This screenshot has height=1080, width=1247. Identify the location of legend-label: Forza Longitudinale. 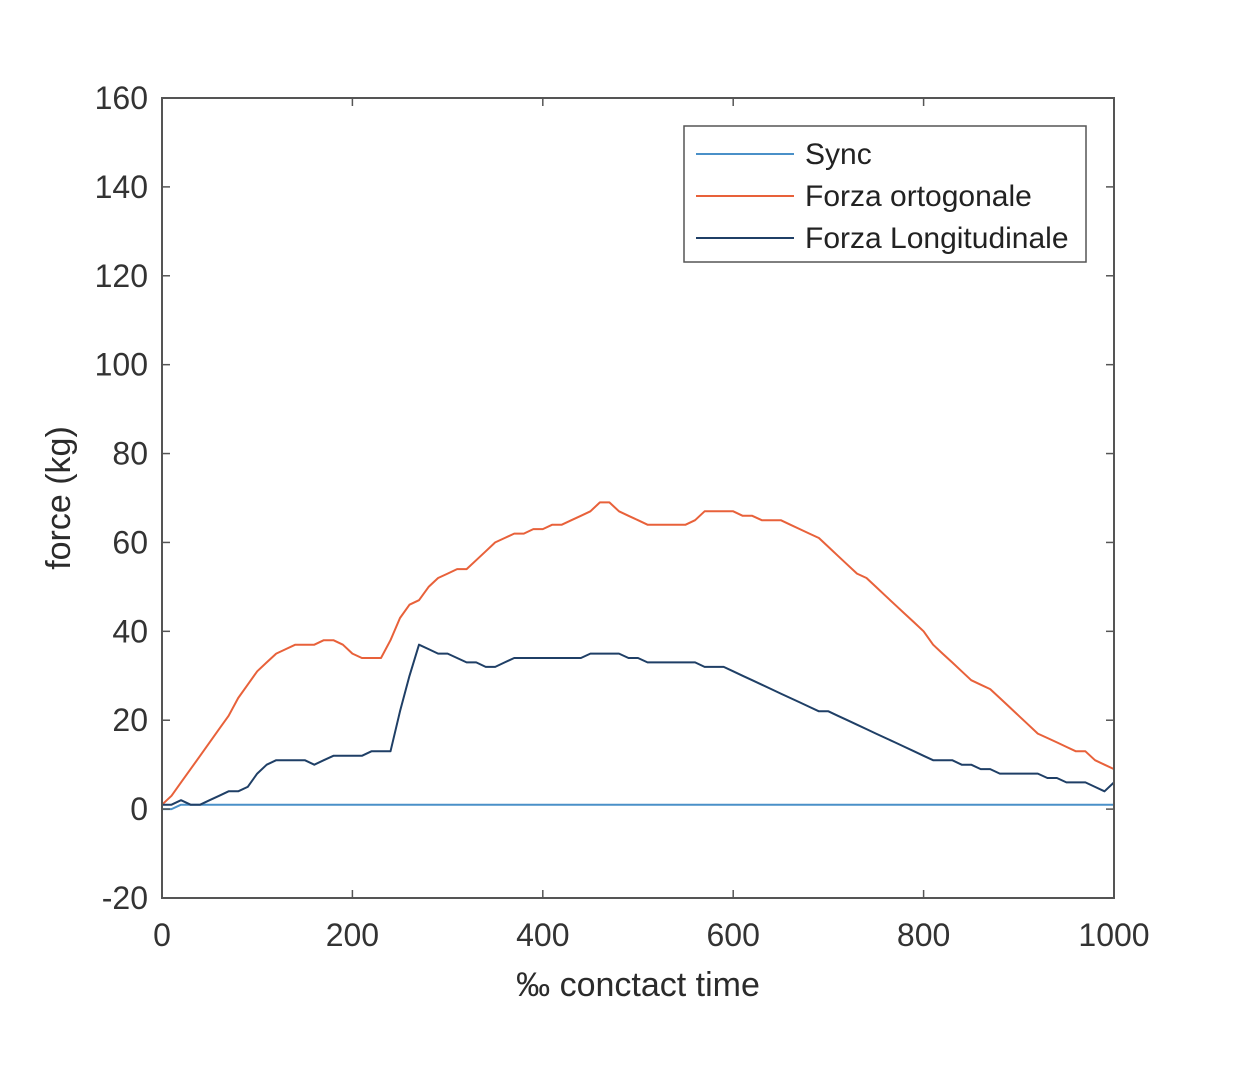
(937, 238).